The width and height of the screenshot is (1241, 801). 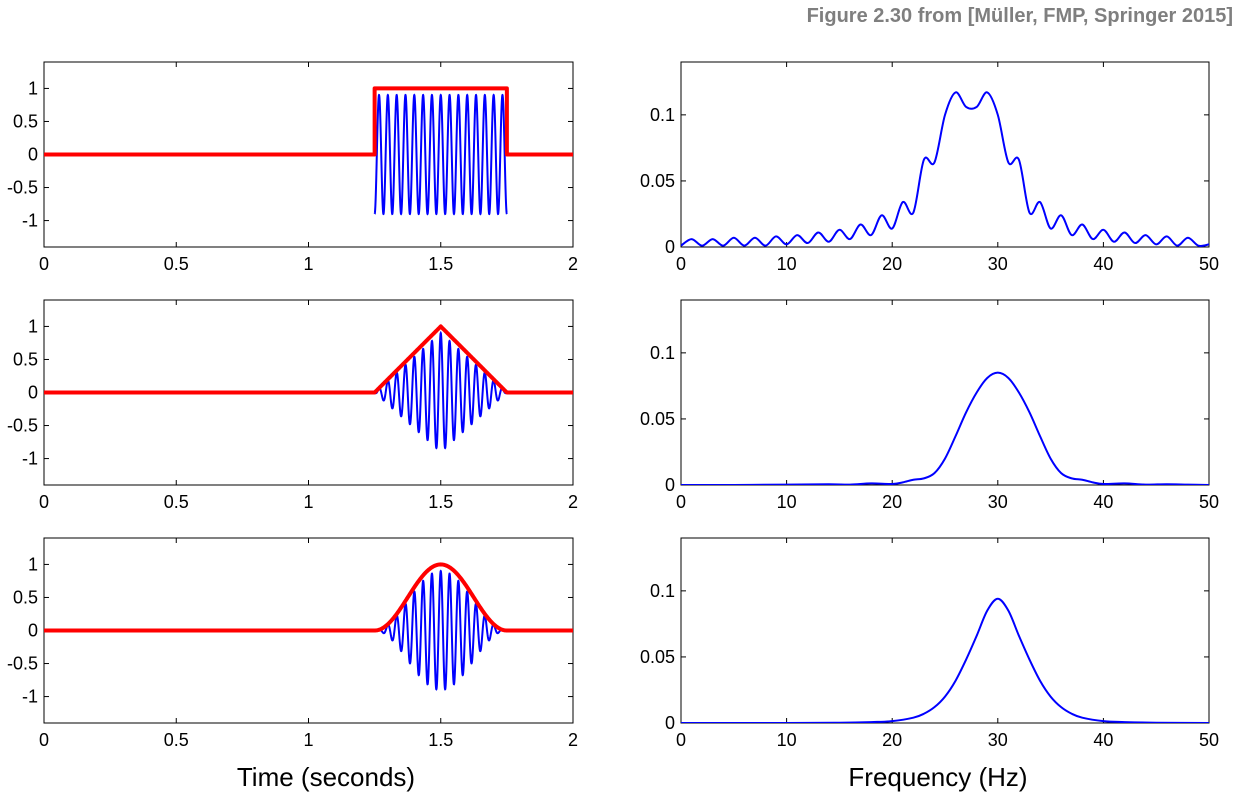 What do you see at coordinates (326, 777) in the screenshot?
I see `time-axis-xlabel: Time (seconds)` at bounding box center [326, 777].